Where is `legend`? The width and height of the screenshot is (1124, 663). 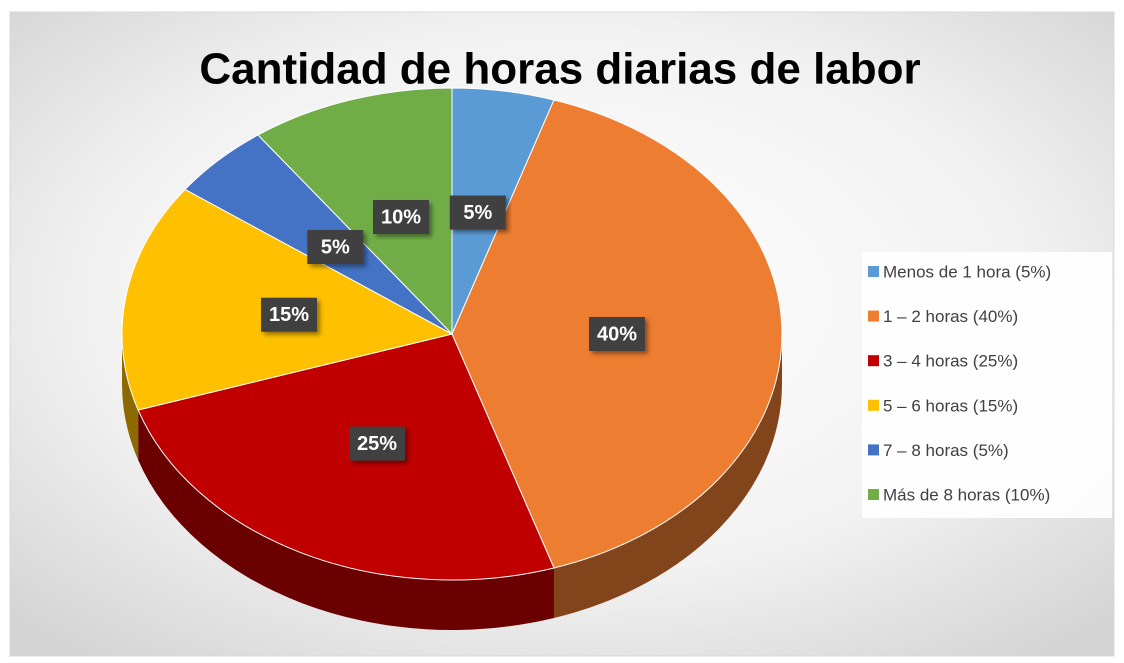
legend is located at coordinates (987, 385).